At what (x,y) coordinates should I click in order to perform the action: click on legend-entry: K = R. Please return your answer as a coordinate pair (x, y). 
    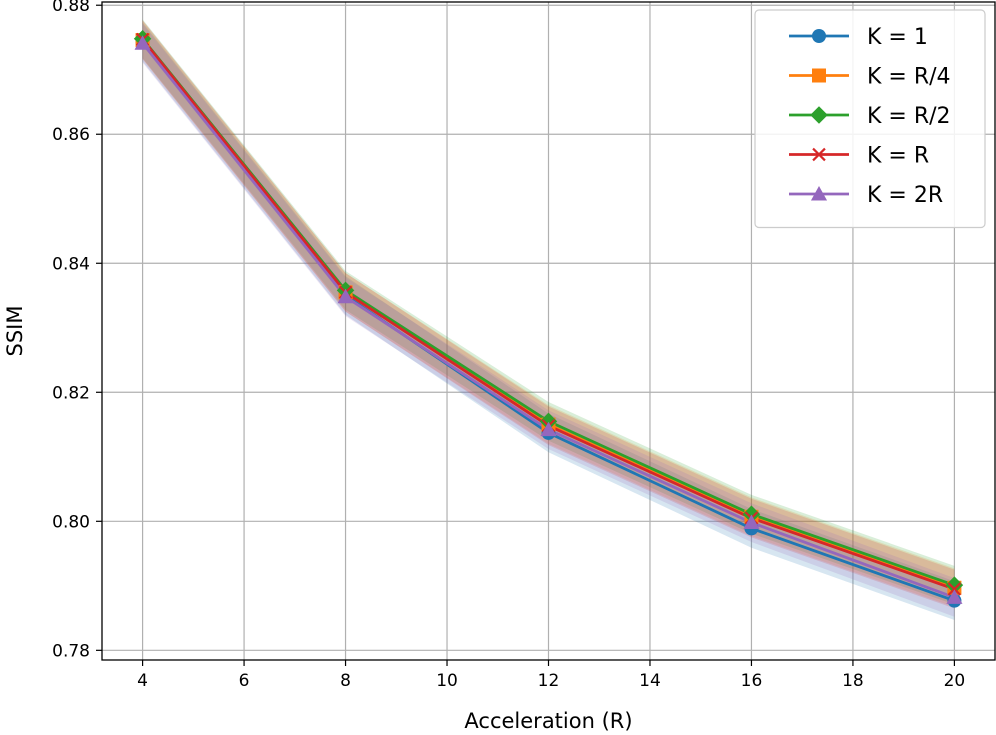
    Looking at the image, I should click on (859, 156).